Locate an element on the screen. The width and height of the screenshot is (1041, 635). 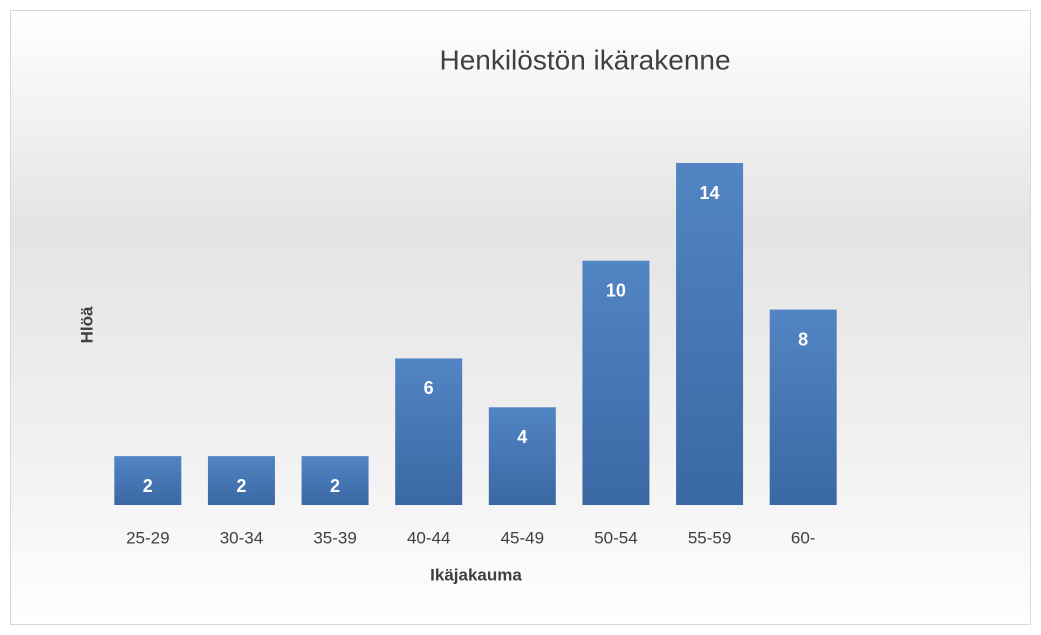
x-tick-label: 30-34 is located at coordinates (241, 537).